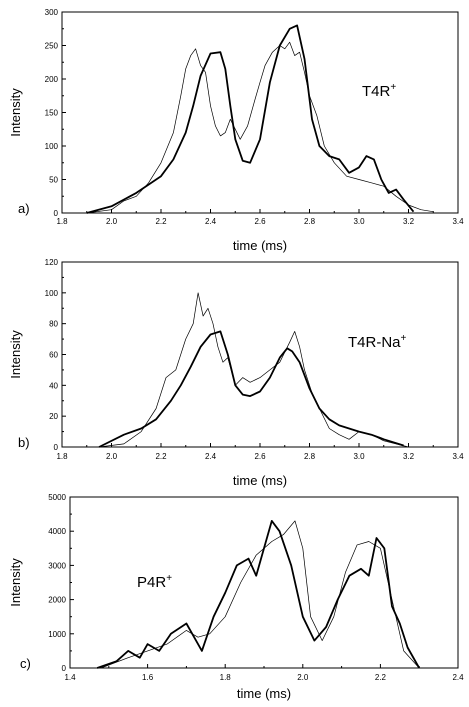  I want to click on y-tick-label: 4000, so click(57, 531).